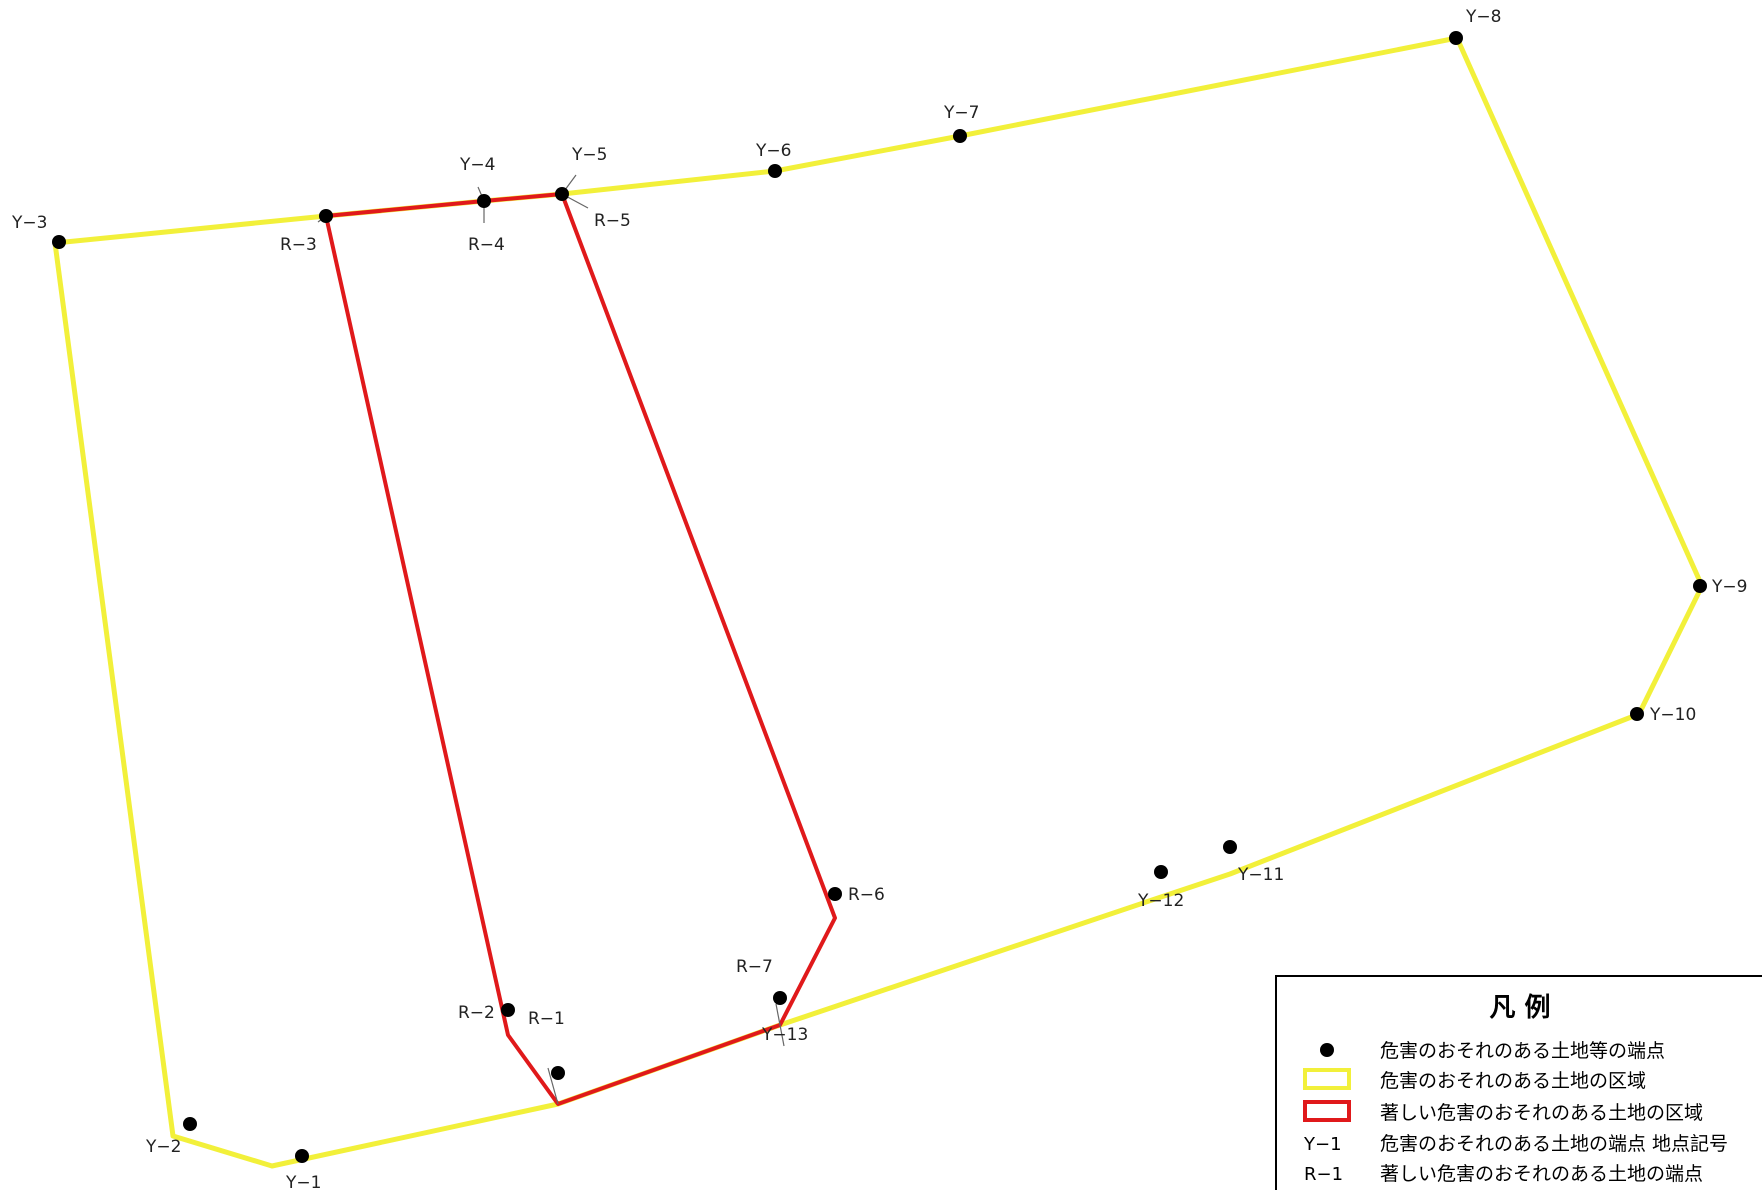 The image size is (1762, 1190). What do you see at coordinates (754, 967) in the screenshot?
I see `label-R-7: R−7` at bounding box center [754, 967].